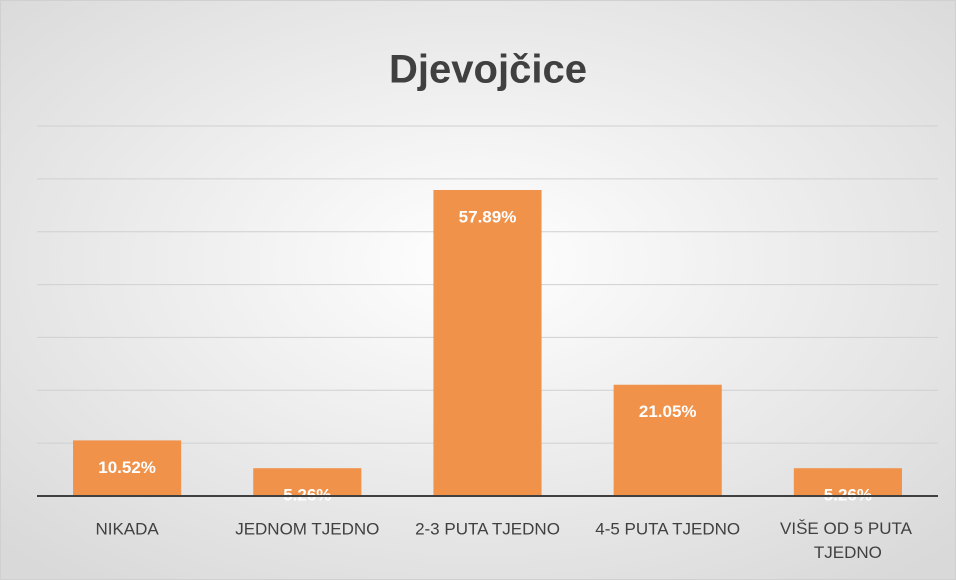 This screenshot has height=580, width=956. What do you see at coordinates (848, 540) in the screenshot?
I see `x-tick-label: VIŠE OD 5 PUTA TJEDNO` at bounding box center [848, 540].